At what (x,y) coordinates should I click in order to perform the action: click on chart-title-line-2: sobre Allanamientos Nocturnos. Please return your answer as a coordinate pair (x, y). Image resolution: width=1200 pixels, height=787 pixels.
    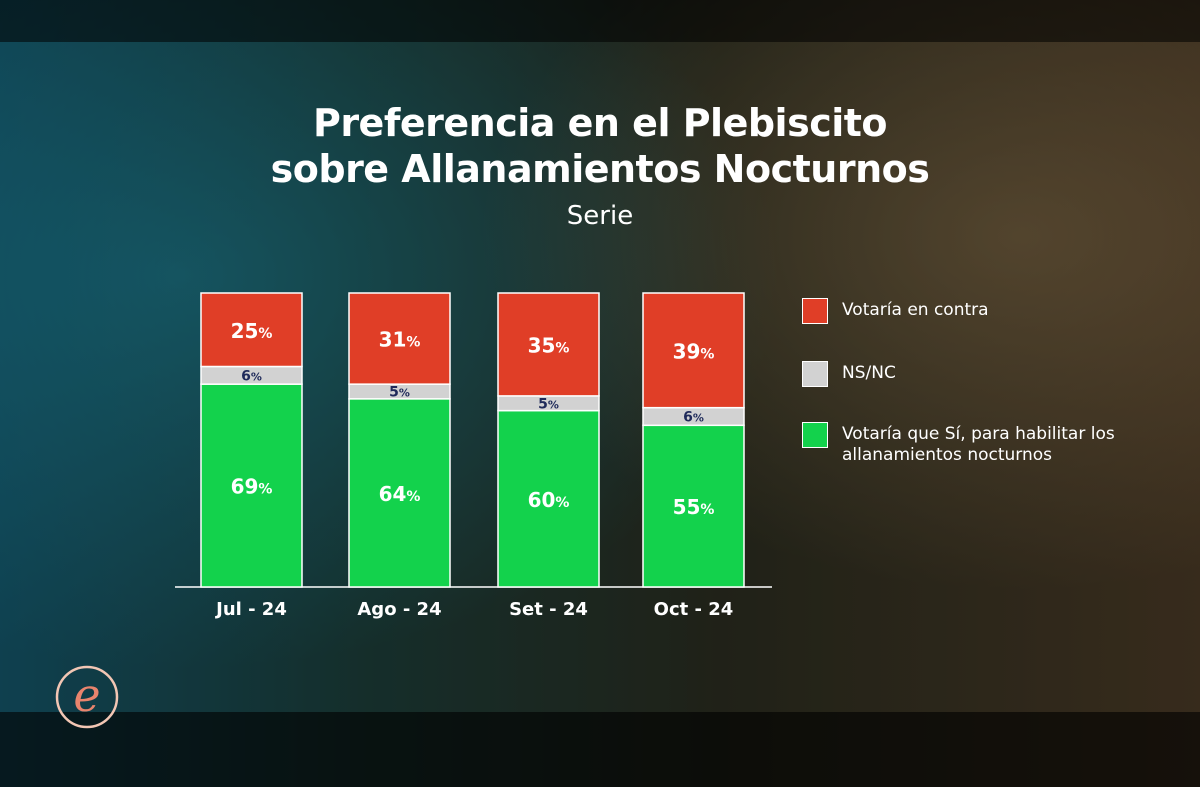
    Looking at the image, I should click on (600, 169).